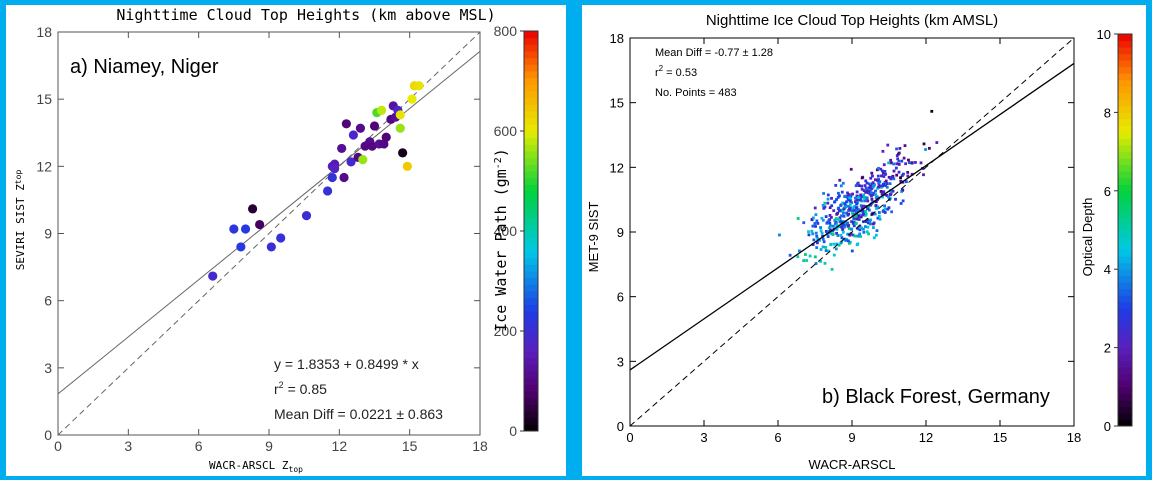 Image resolution: width=1152 pixels, height=480 pixels. What do you see at coordinates (410, 446) in the screenshot?
I see `x-tick-label: 15` at bounding box center [410, 446].